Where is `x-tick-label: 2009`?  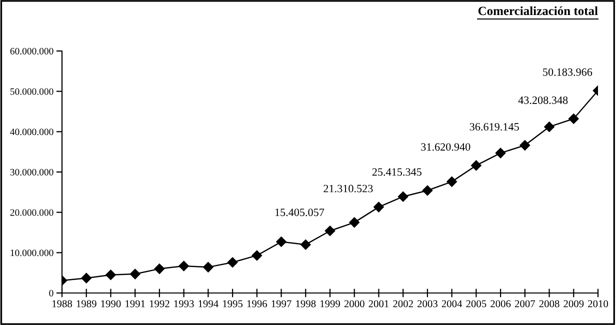
x-tick-label: 2009 is located at coordinates (574, 304).